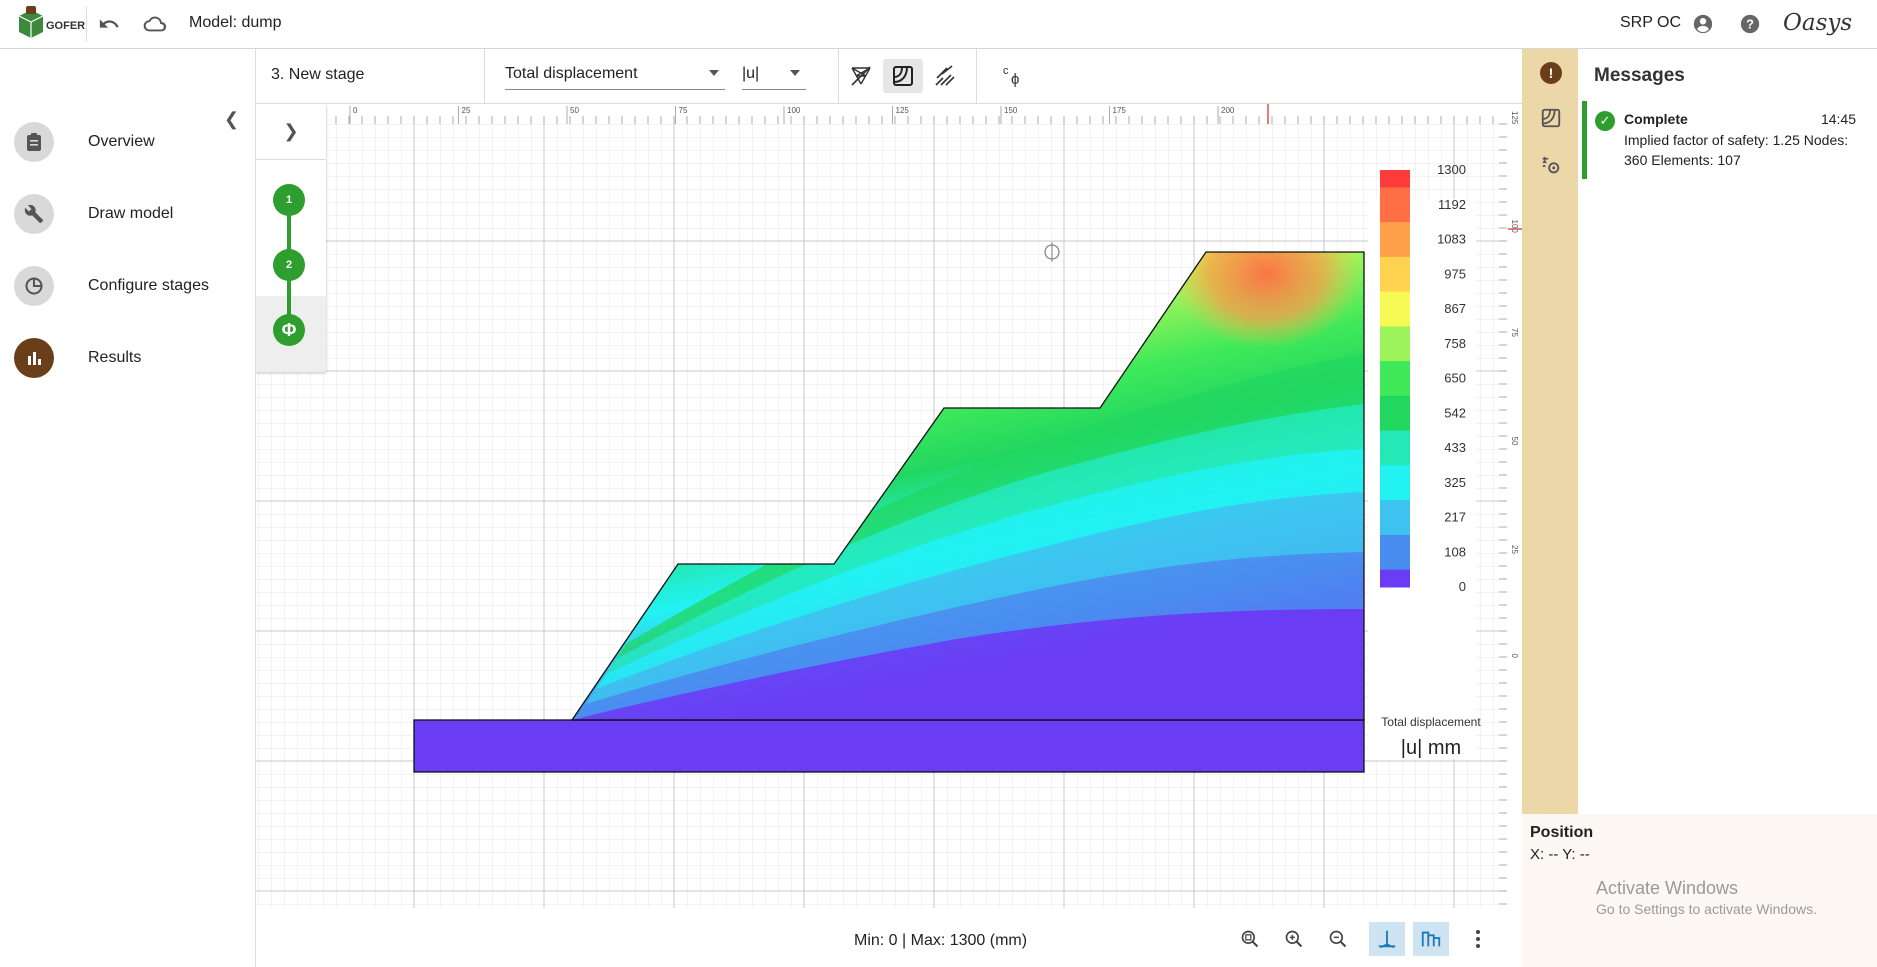 This screenshot has width=1877, height=967. Describe the element at coordinates (914, 115) in the screenshot. I see `top-ruler-ticks: 0 25 50 75 100 125 150 175 200` at that location.